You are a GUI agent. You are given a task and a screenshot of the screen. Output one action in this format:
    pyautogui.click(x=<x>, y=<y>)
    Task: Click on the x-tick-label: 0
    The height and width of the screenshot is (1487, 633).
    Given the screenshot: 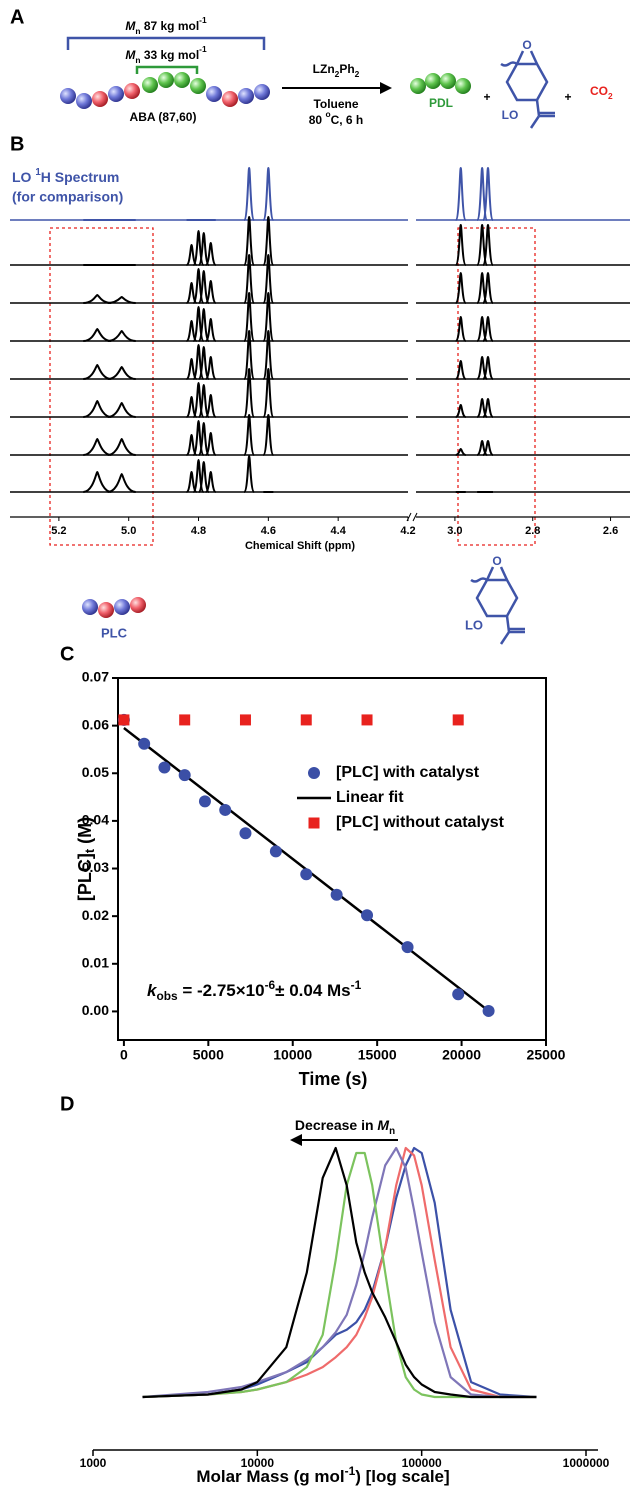 What is the action you would take?
    pyautogui.click(x=124, y=1055)
    